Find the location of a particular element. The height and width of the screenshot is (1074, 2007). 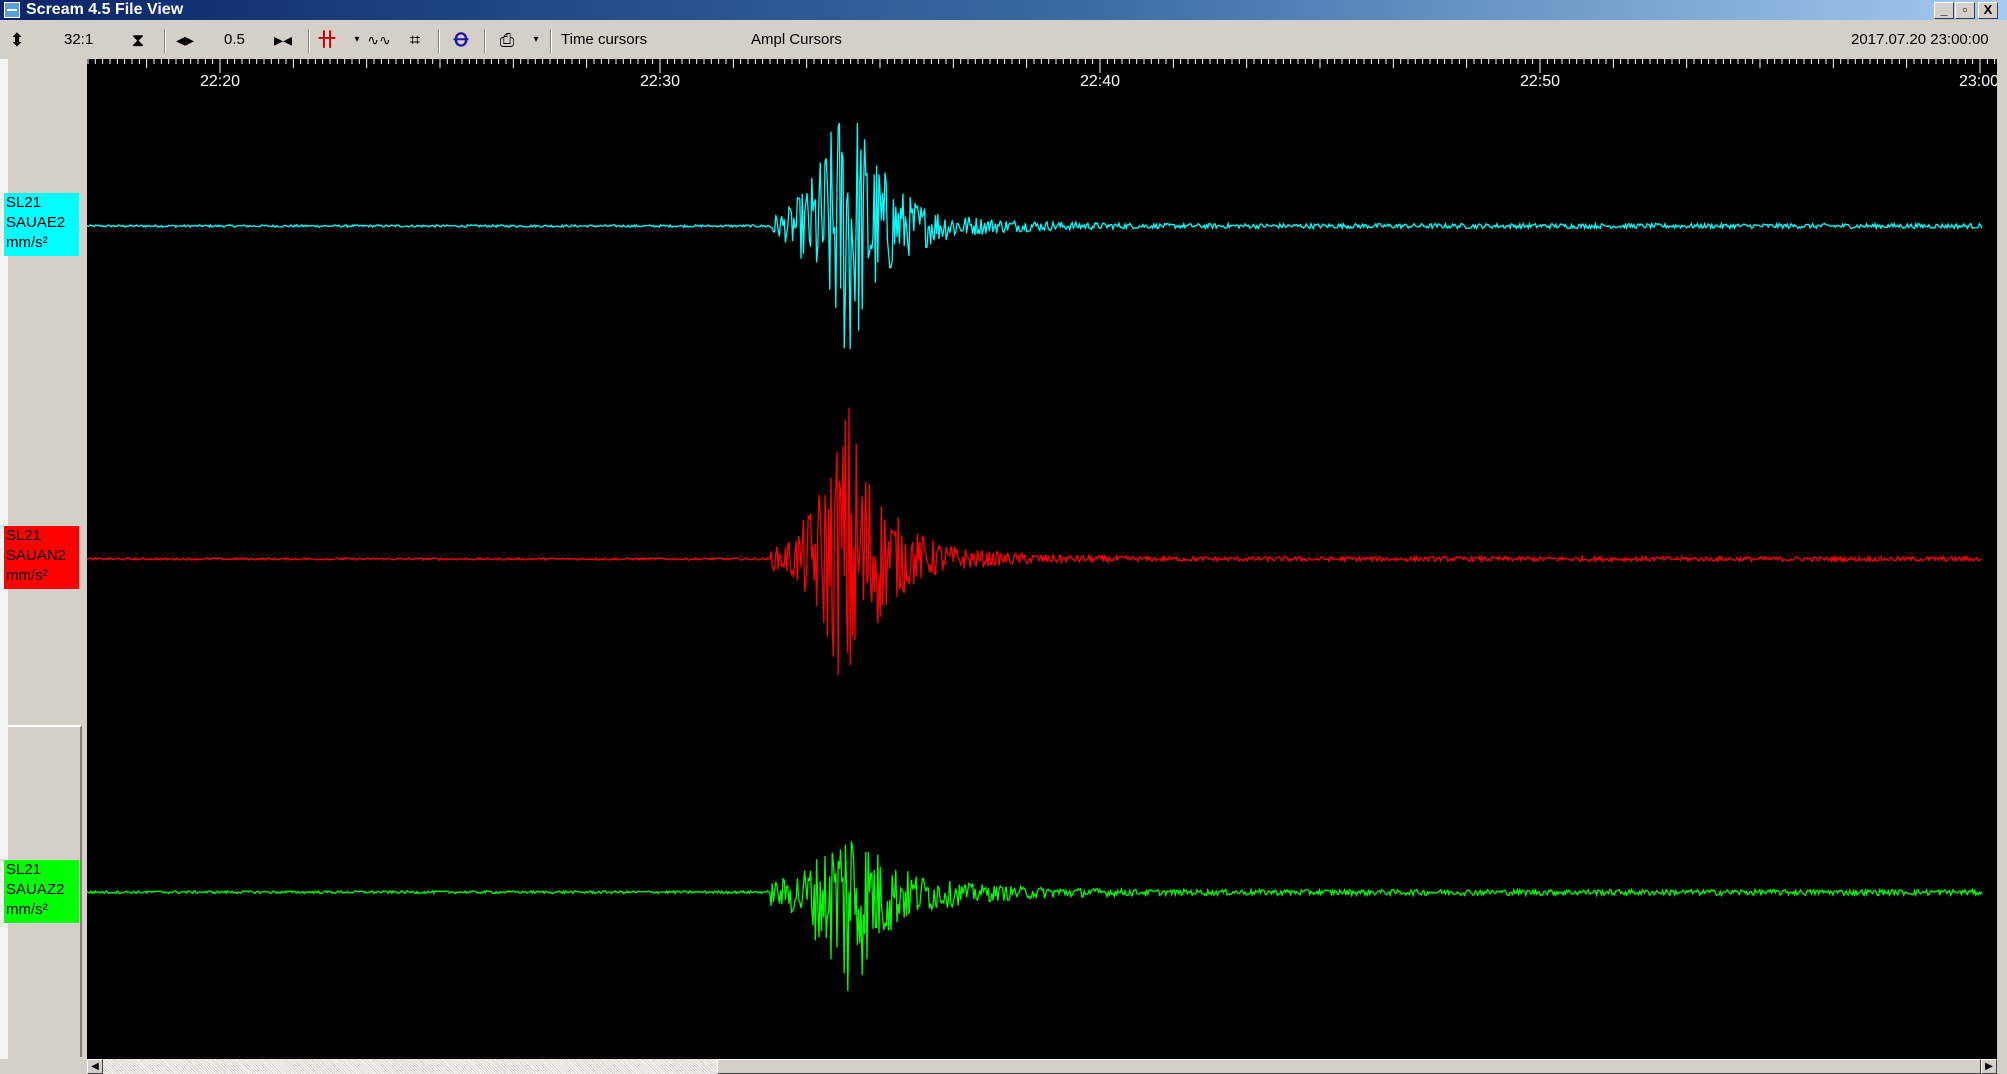

time-axis-label: 22:20 is located at coordinates (220, 81).